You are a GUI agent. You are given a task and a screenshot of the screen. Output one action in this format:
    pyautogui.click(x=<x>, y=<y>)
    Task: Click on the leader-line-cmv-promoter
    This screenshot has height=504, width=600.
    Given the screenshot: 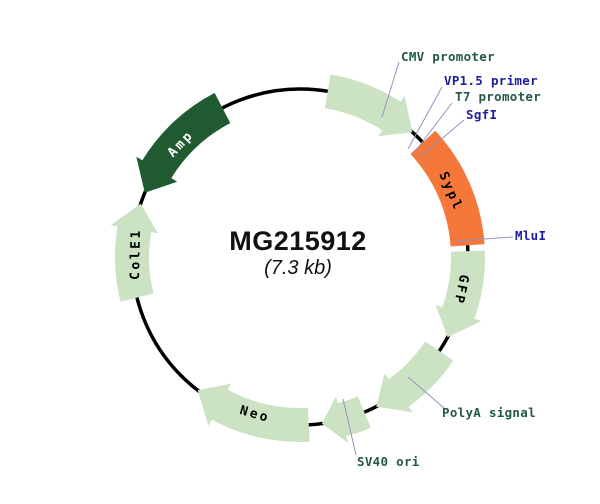 What is the action you would take?
    pyautogui.click(x=390, y=89)
    